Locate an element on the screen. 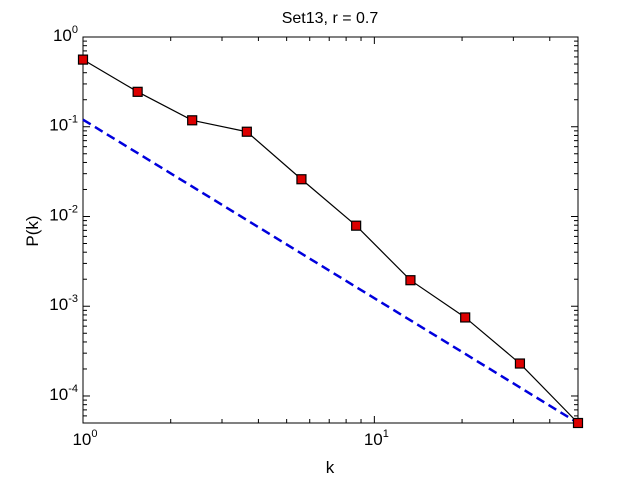  y-tick-label: 10⁻¹ is located at coordinates (63, 124).